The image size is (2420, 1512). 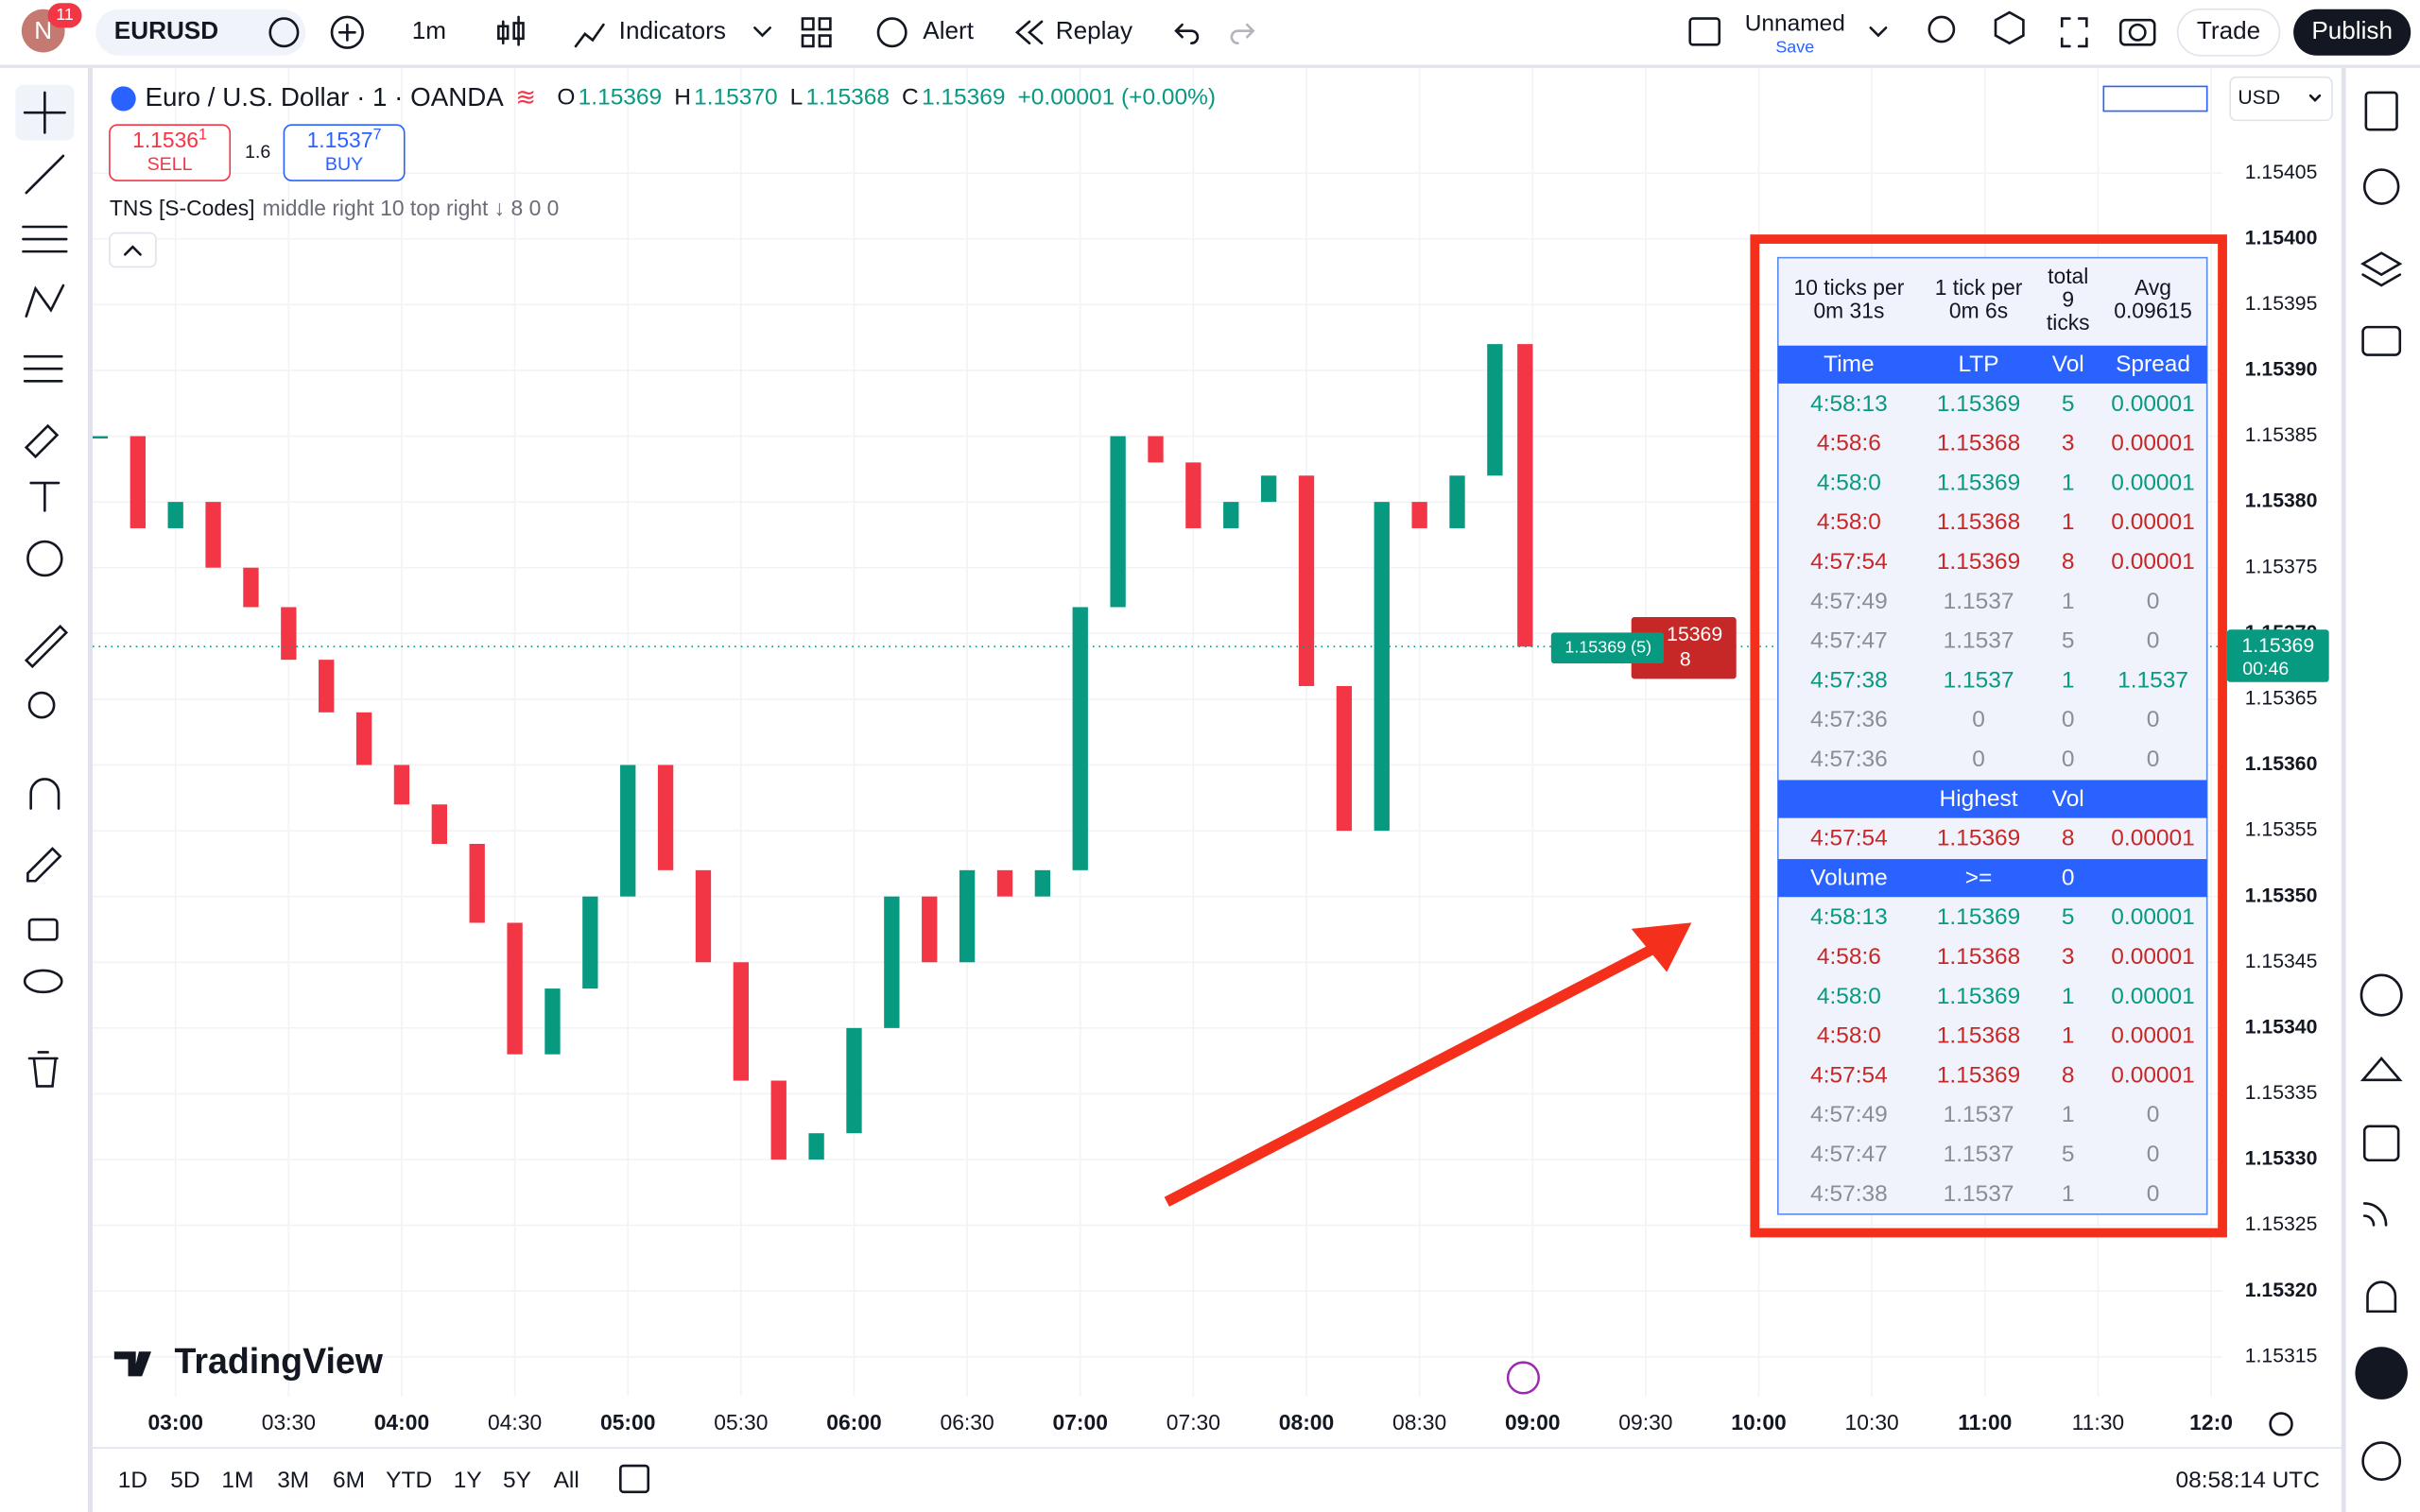 What do you see at coordinates (2381, 1297) in the screenshot?
I see `notifications` at bounding box center [2381, 1297].